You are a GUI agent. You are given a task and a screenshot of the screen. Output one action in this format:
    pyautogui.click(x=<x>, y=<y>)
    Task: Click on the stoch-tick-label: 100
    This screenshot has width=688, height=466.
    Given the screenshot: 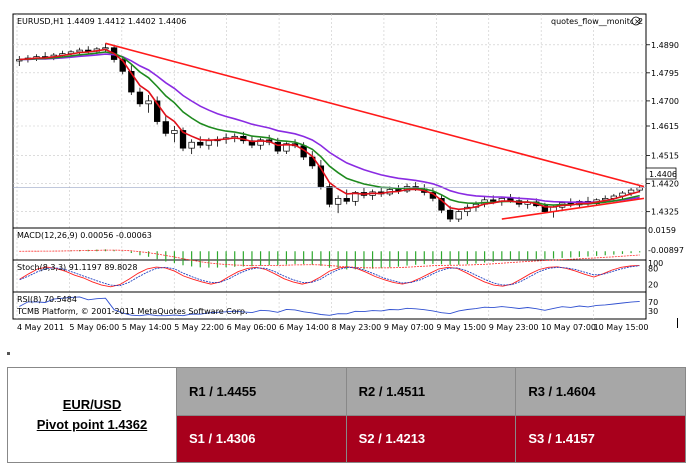 What is the action you would take?
    pyautogui.click(x=655, y=263)
    